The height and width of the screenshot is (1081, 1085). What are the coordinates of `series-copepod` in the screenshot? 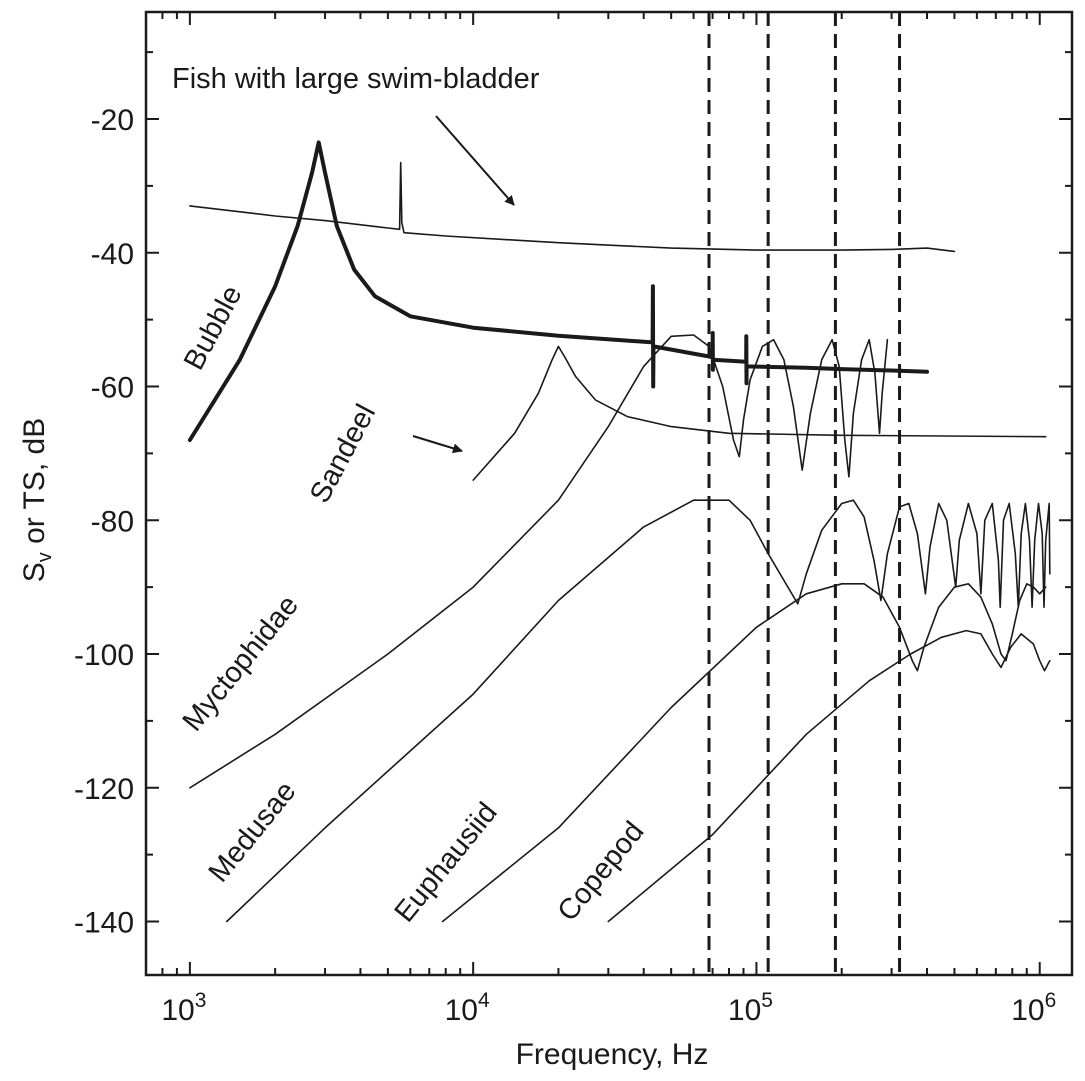 It's located at (829, 776).